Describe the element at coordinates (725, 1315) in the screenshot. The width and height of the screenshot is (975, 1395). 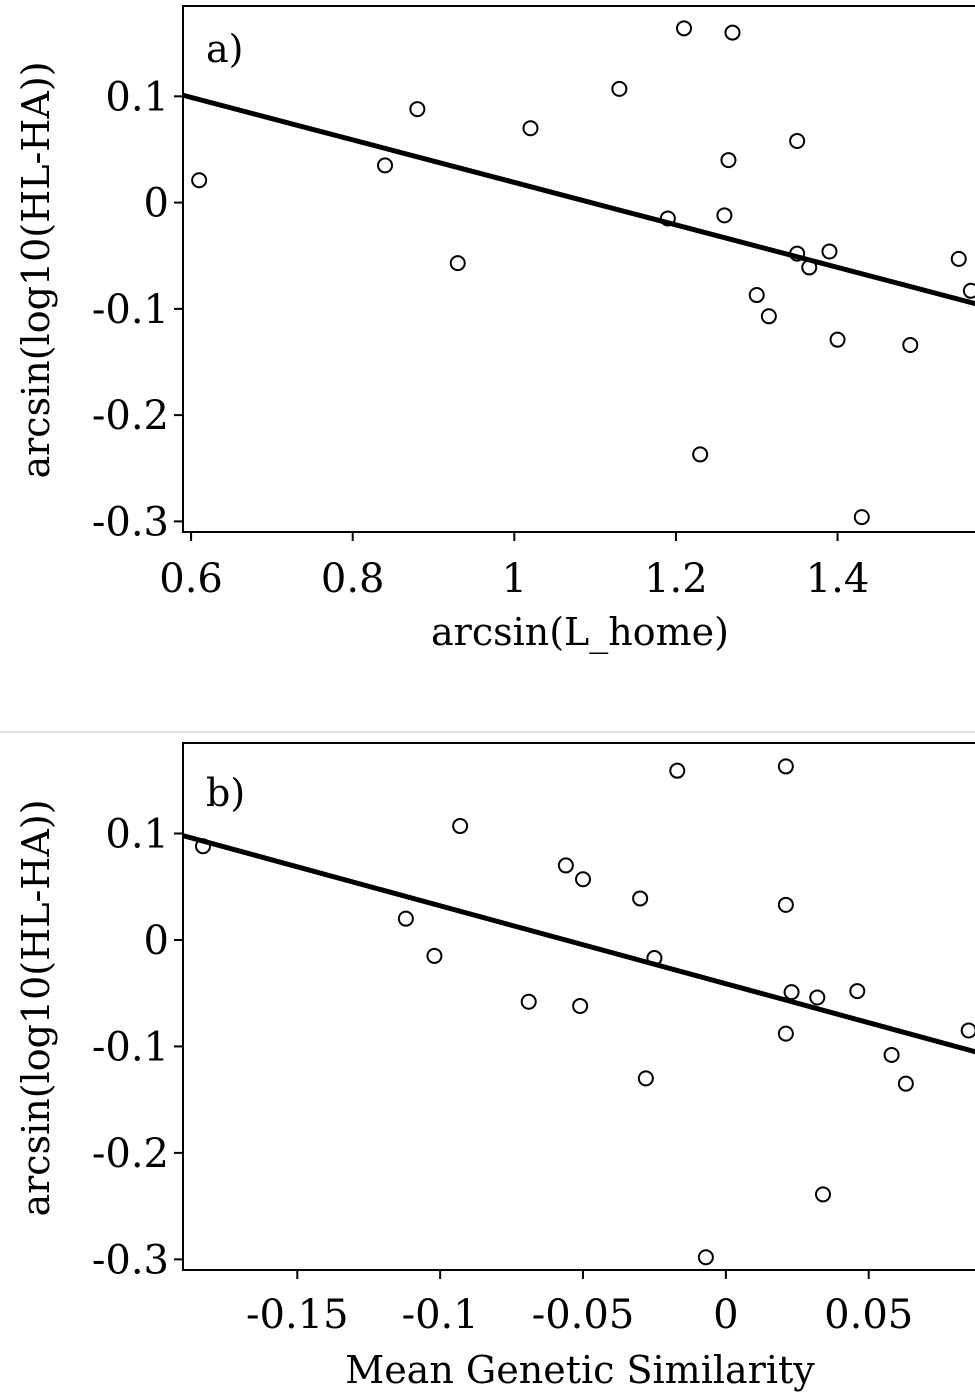
I see `x-tick-label: 0` at that location.